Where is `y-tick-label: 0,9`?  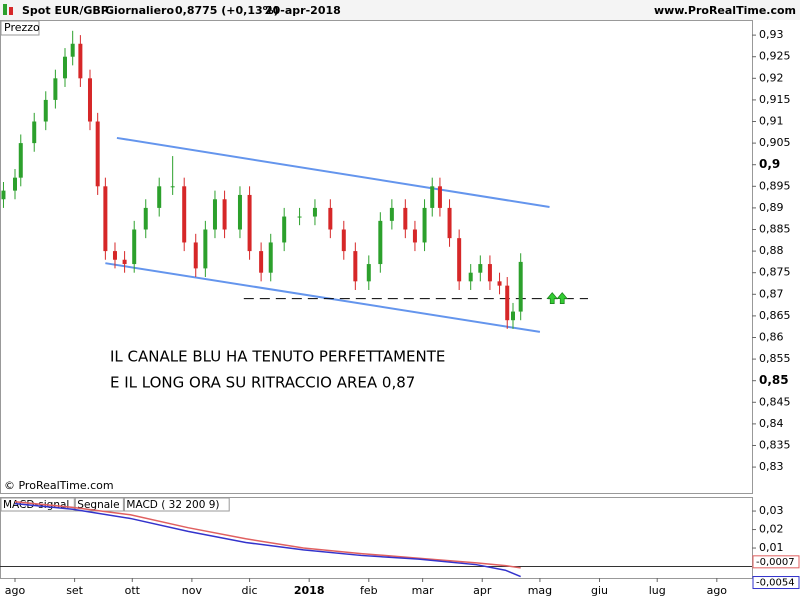 y-tick-label: 0,9 is located at coordinates (769, 164).